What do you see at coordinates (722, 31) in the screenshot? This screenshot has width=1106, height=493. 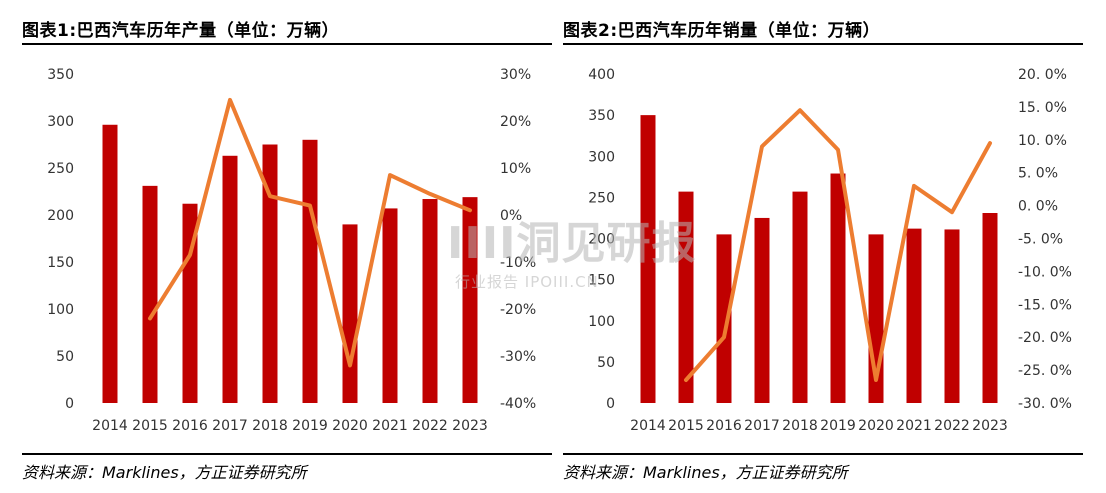 I see `chart-title: 图表2:巴西汽车历年销量（单位：万辆）` at bounding box center [722, 31].